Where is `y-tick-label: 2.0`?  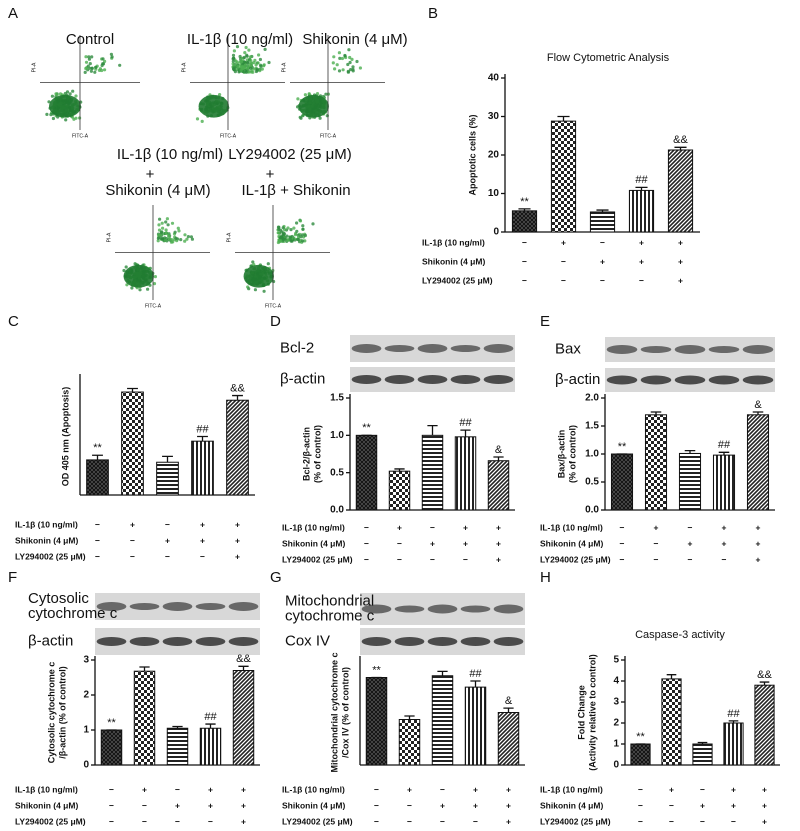
y-tick-label: 2.0 is located at coordinates (592, 398).